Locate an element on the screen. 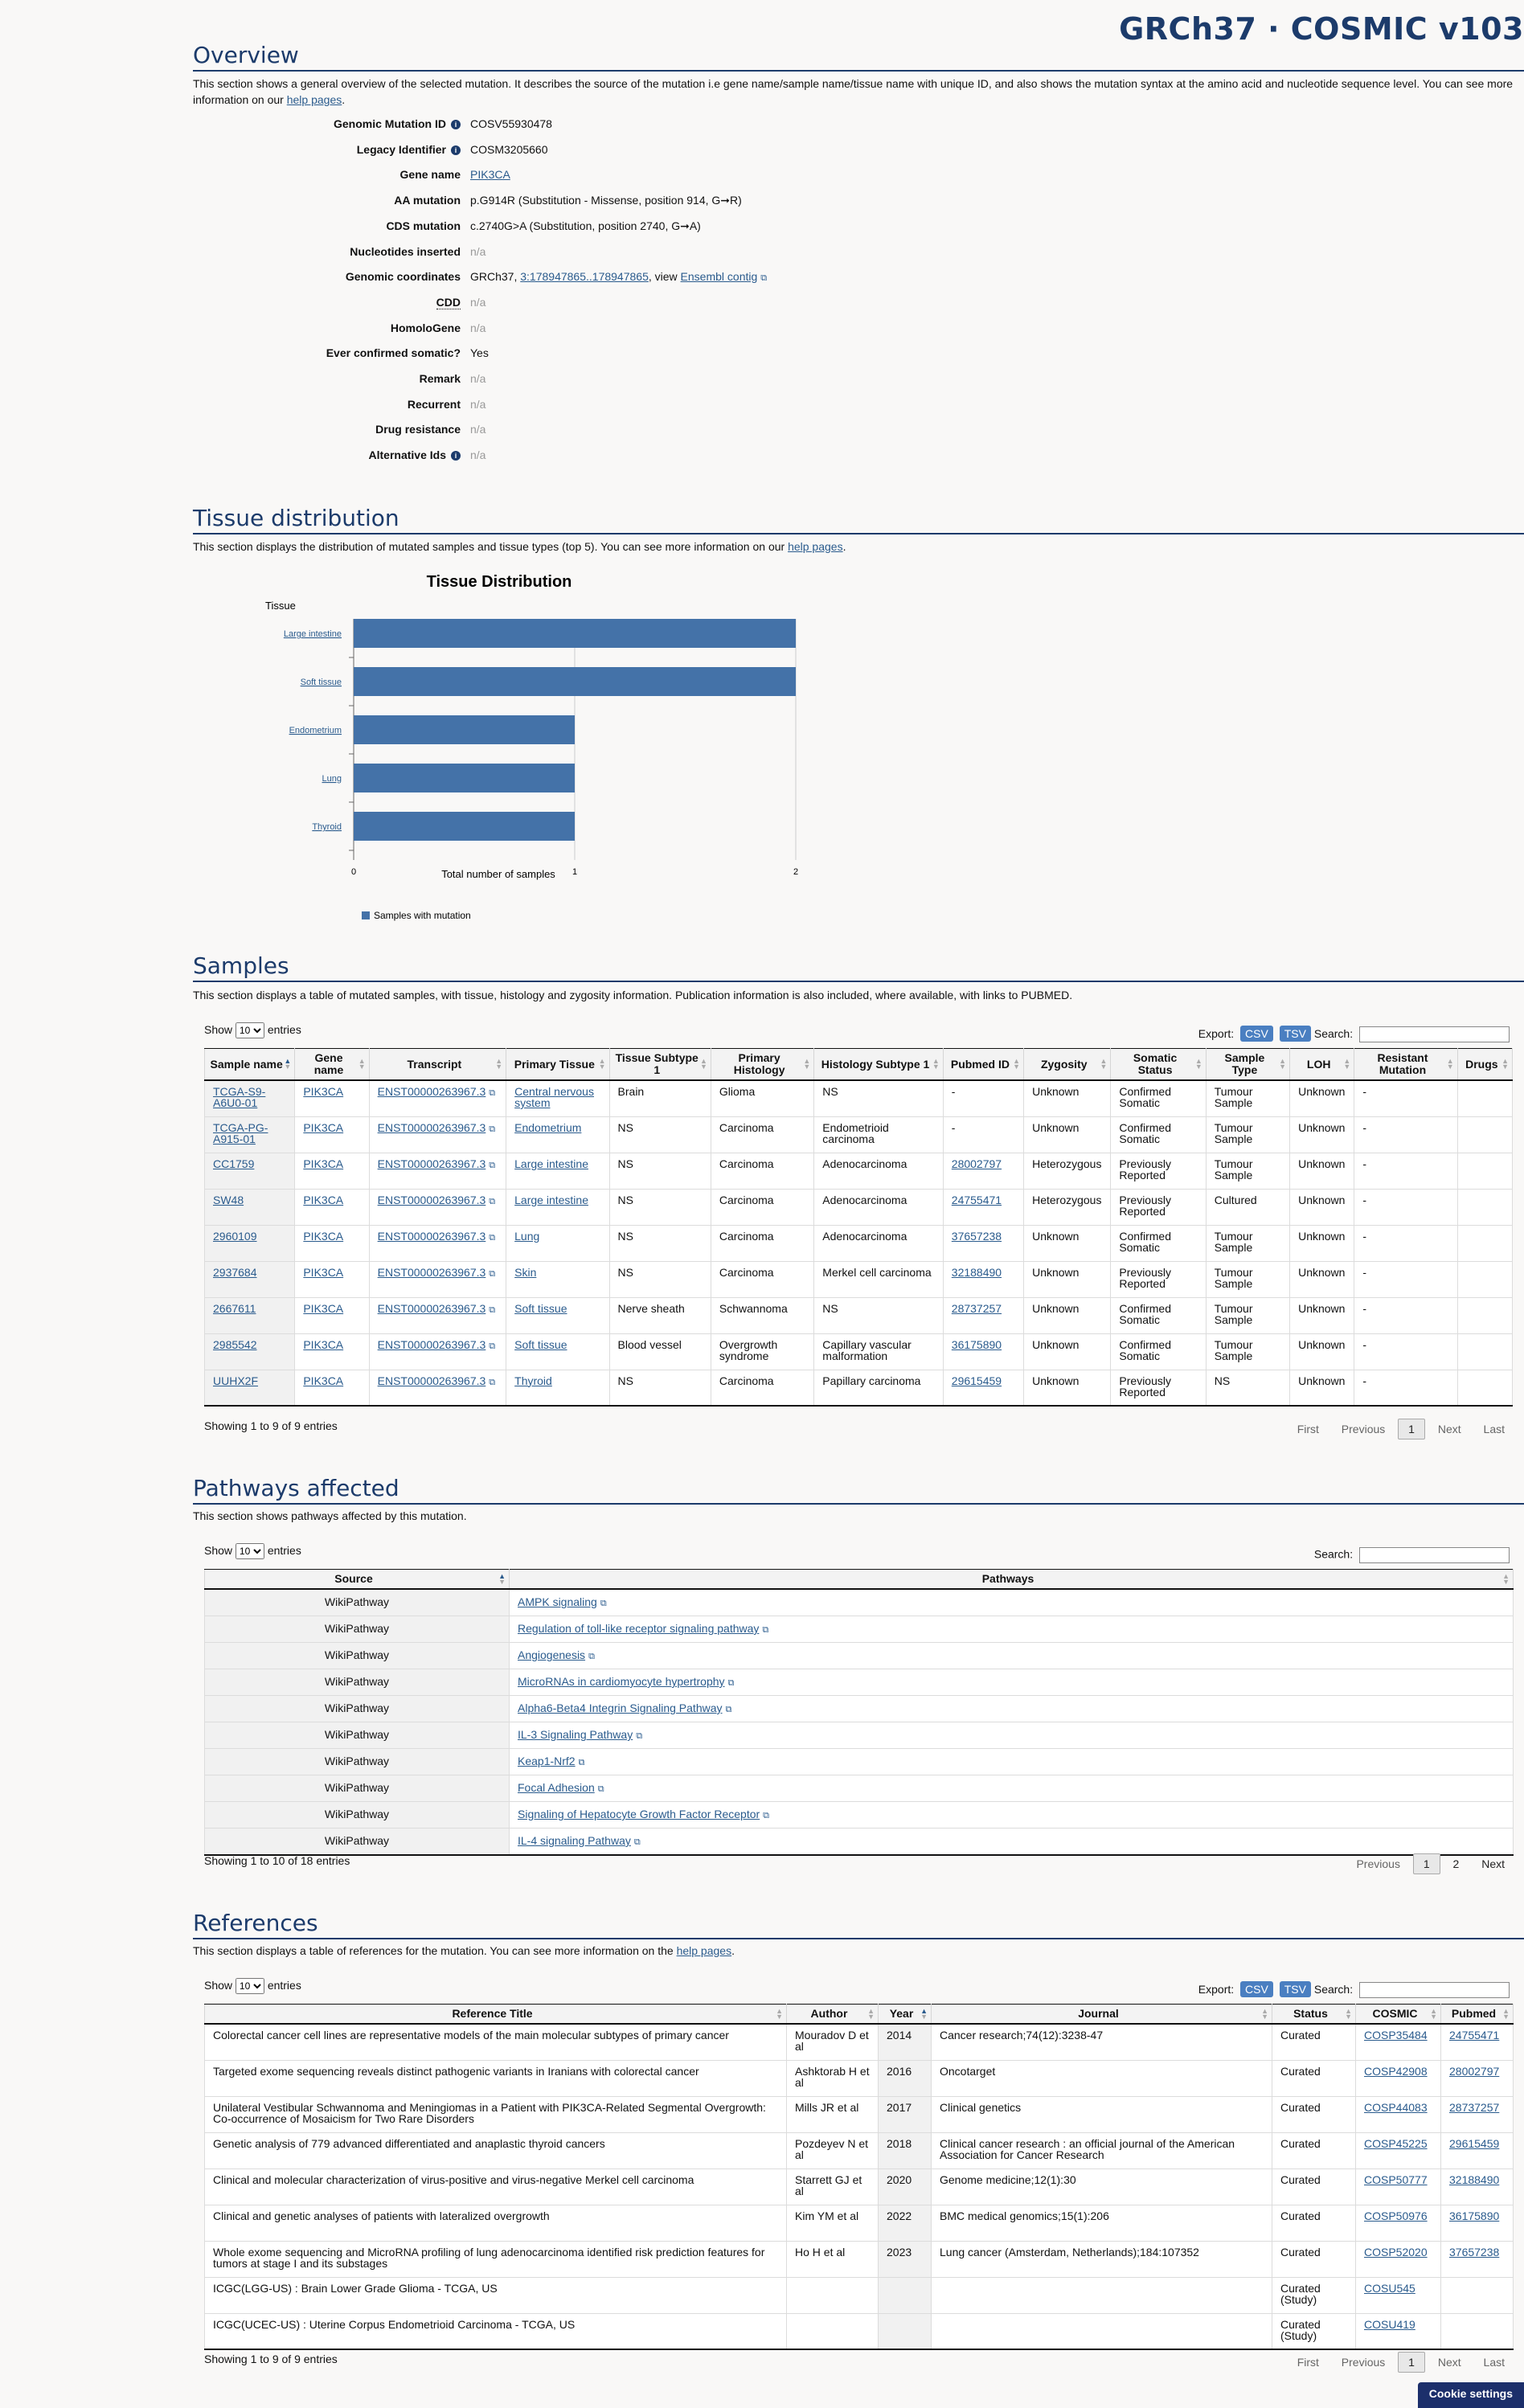  pubmed-link: 36175890 is located at coordinates (976, 1344).